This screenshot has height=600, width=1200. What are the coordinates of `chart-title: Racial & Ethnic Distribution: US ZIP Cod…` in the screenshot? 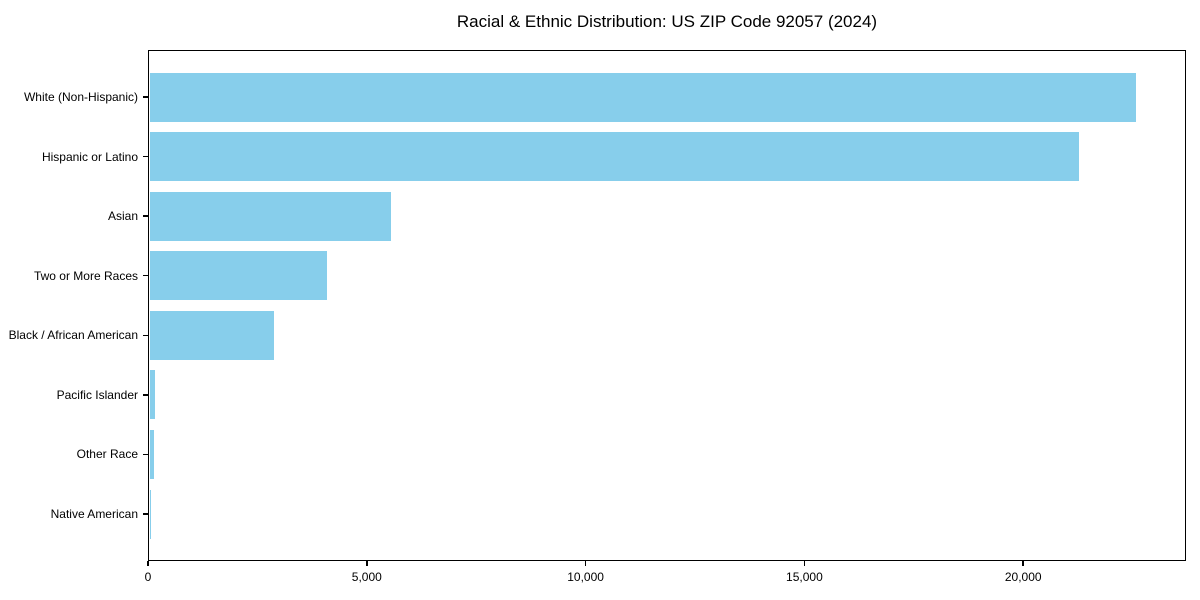 It's located at (667, 21).